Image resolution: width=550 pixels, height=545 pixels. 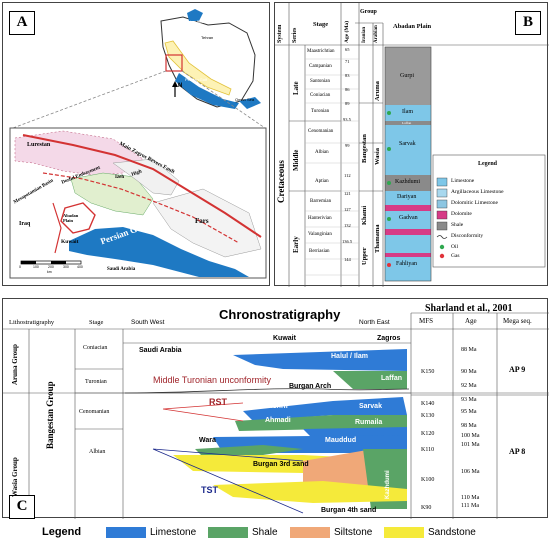 I want to click on age-8: 121, so click(x=347, y=193).